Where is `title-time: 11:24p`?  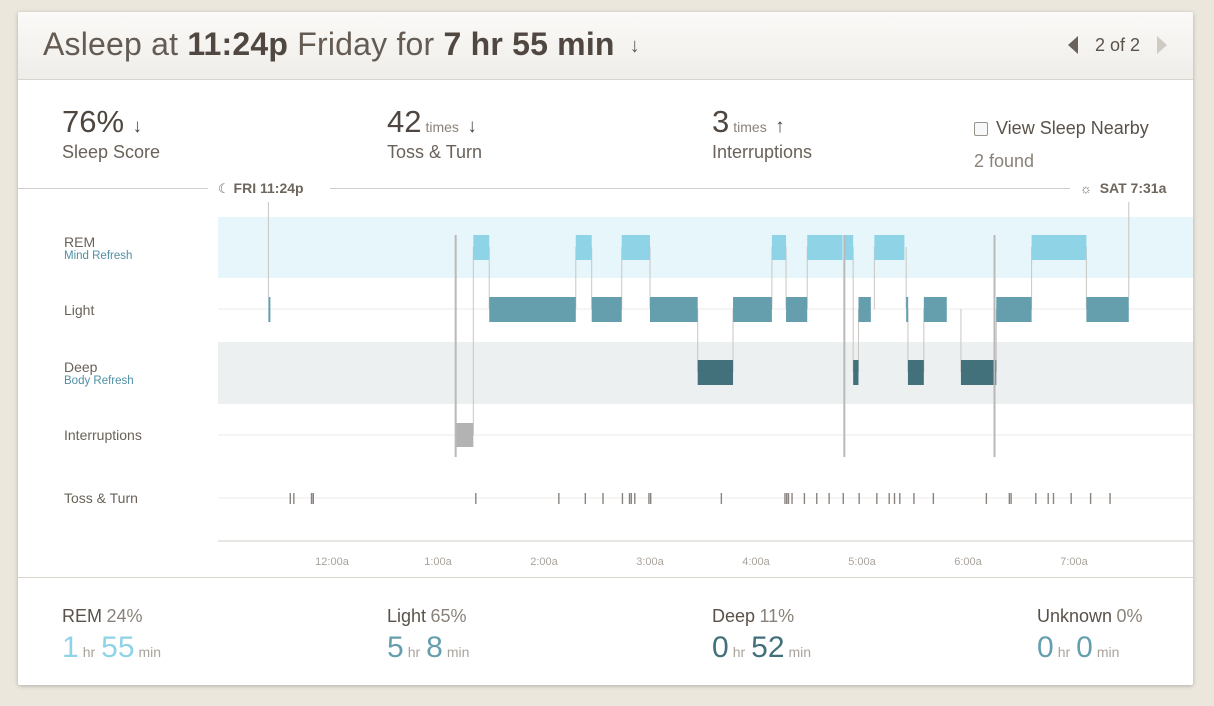
title-time: 11:24p is located at coordinates (238, 44).